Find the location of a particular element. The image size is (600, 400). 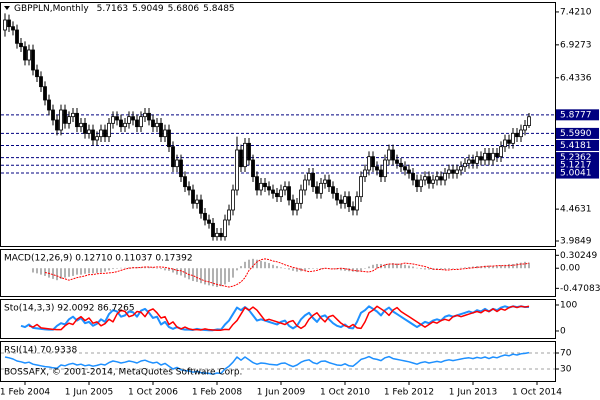

y-tick-label: 0.30249 is located at coordinates (578, 256).